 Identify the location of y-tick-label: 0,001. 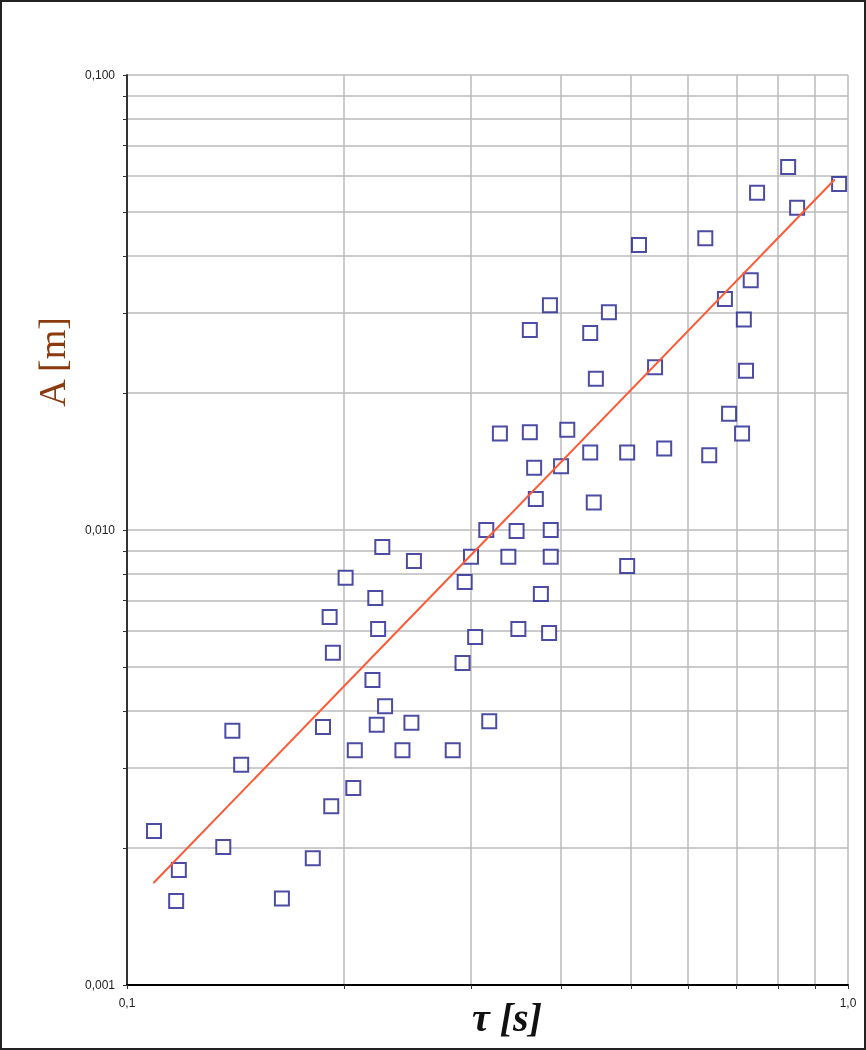
(100, 985).